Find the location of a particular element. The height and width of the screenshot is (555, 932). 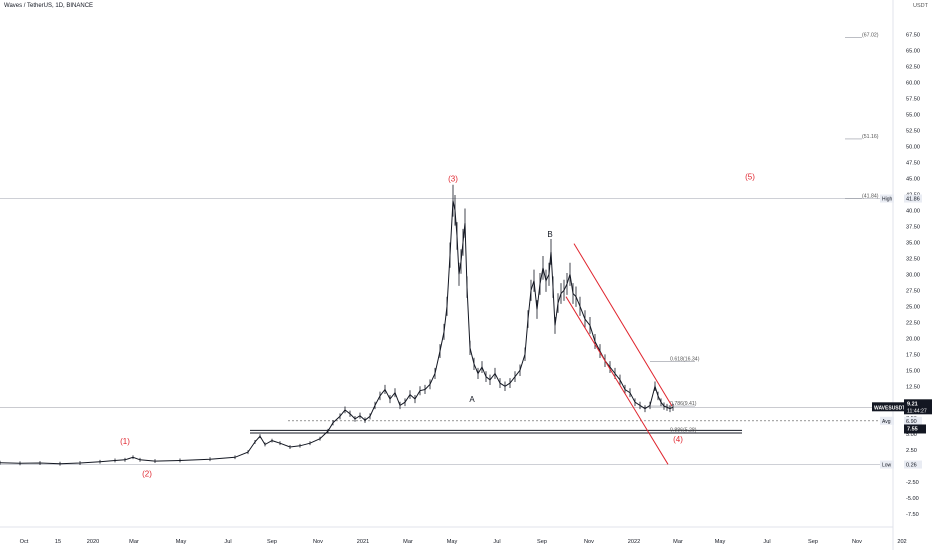

countdown-label: 11:44:27 is located at coordinates (917, 411).